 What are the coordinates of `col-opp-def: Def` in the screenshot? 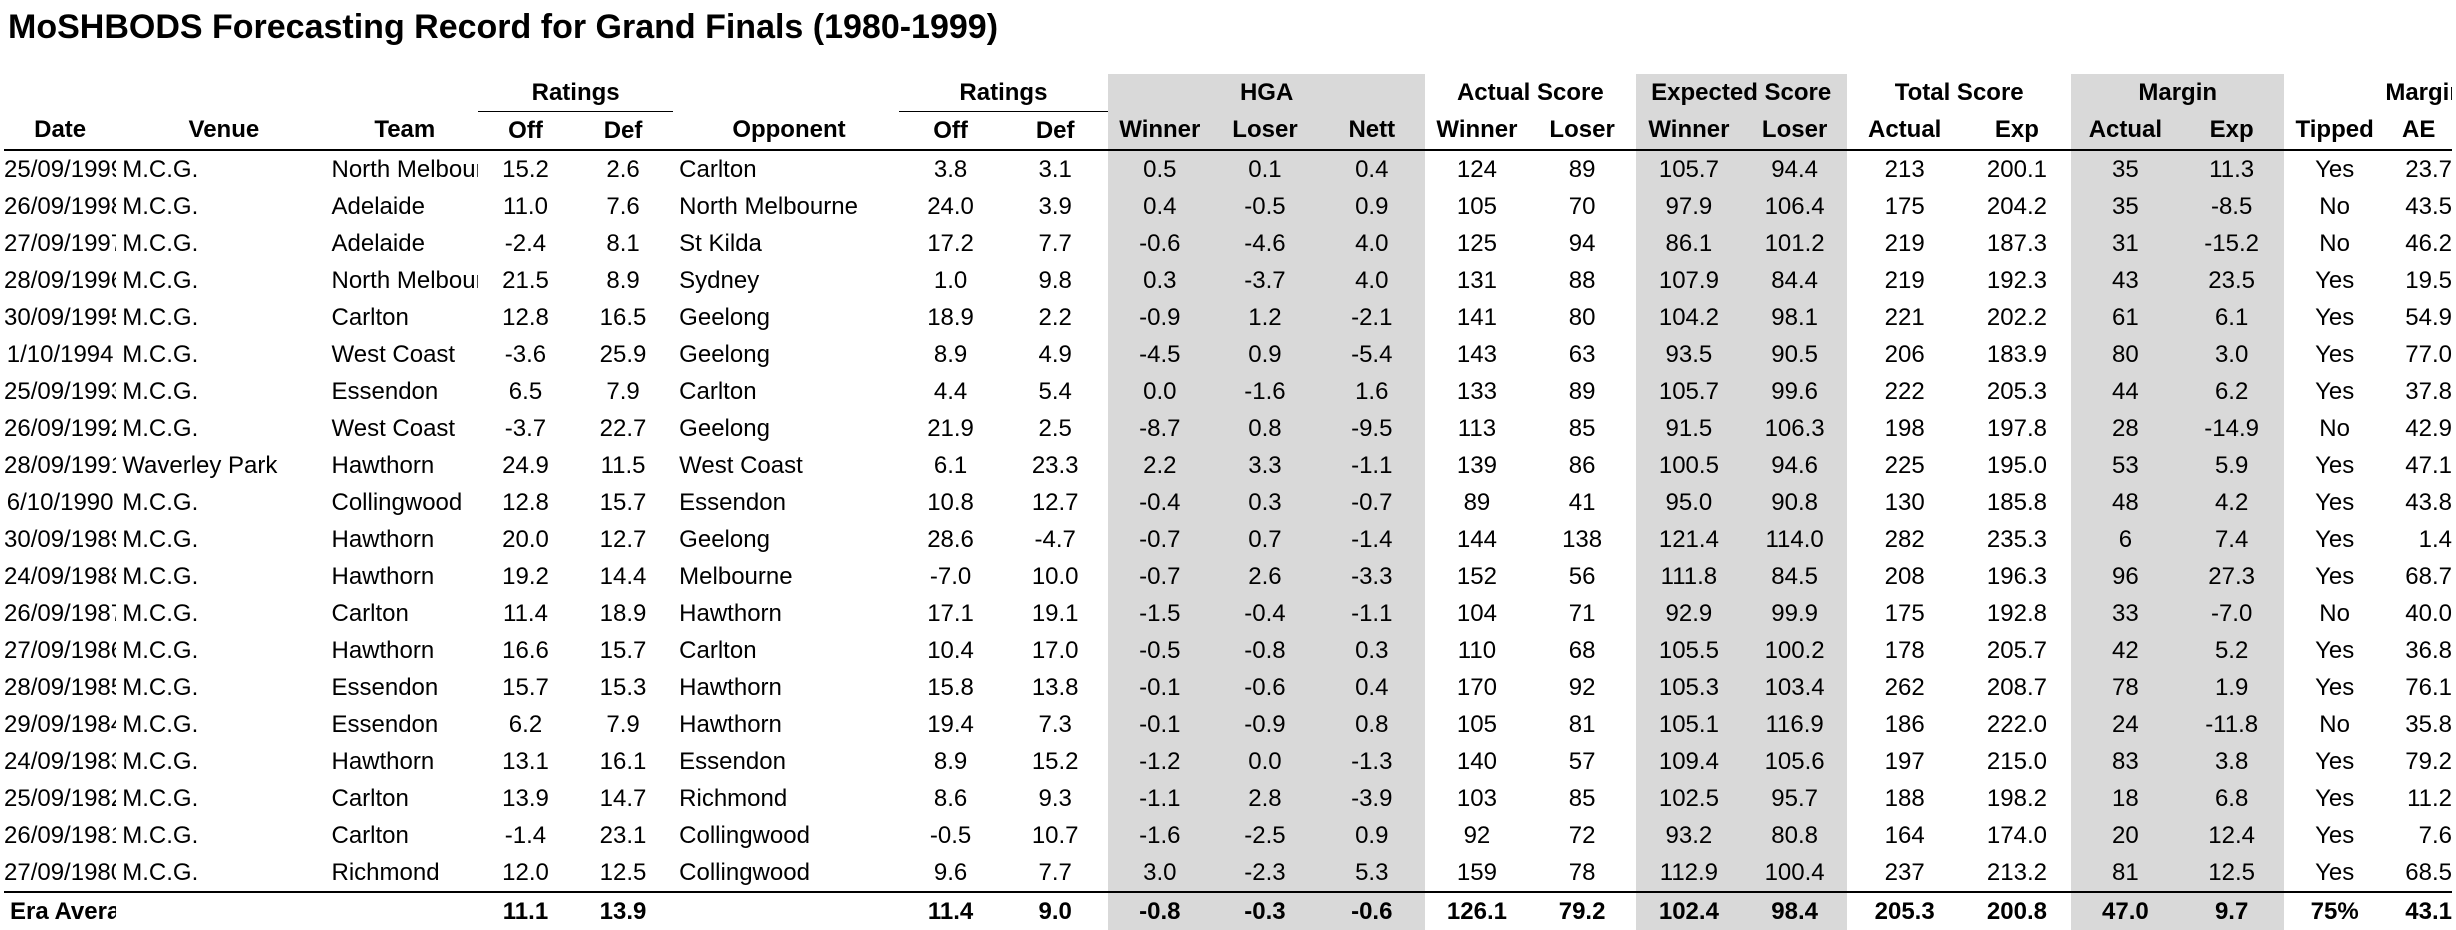 It's located at (1055, 131).